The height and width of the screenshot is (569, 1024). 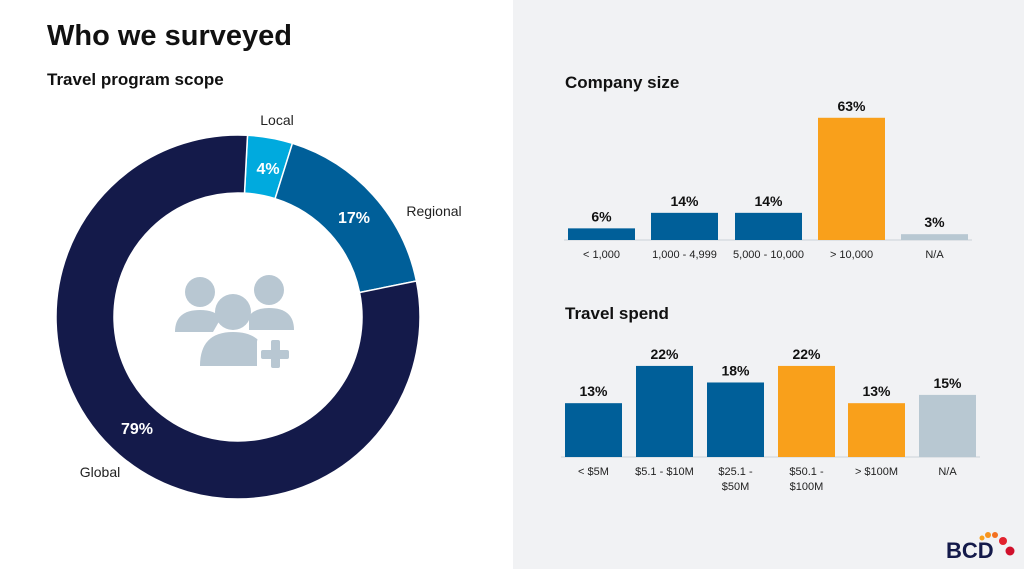 What do you see at coordinates (934, 222) in the screenshot?
I see `bar-value-label: 3%` at bounding box center [934, 222].